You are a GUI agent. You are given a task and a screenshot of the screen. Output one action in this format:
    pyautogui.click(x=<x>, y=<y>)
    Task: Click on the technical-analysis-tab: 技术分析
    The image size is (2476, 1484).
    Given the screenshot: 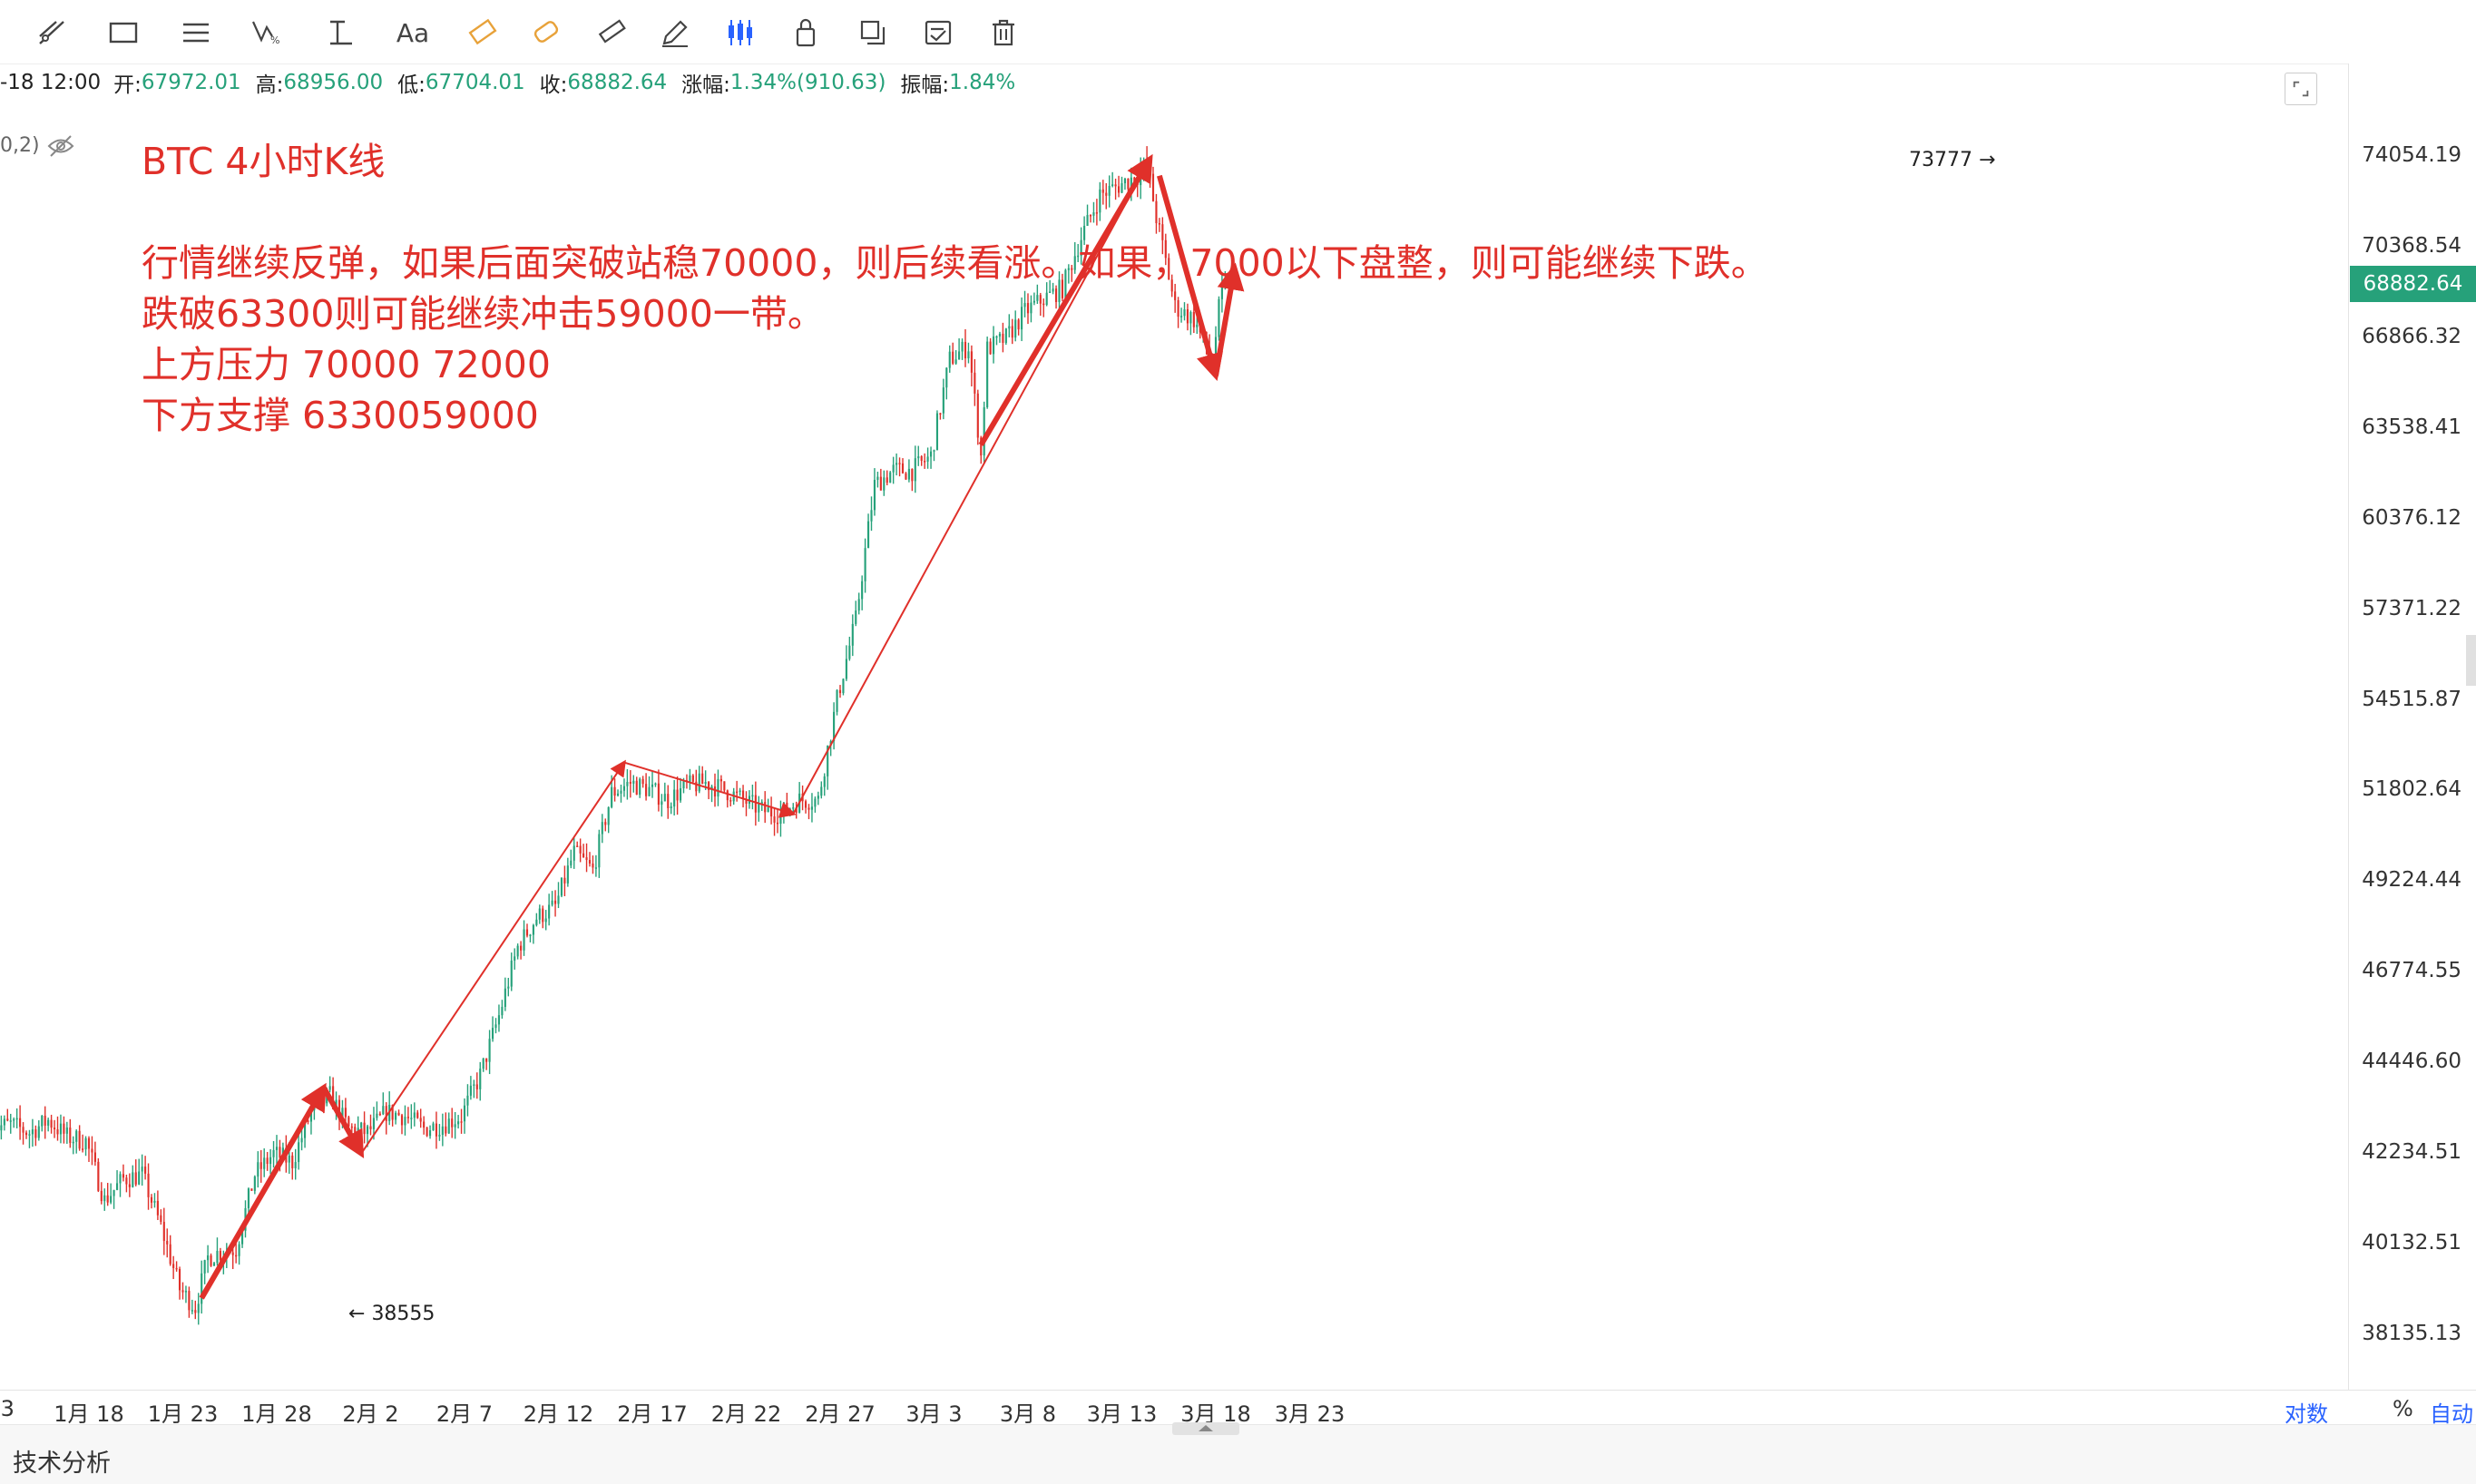 What is the action you would take?
    pyautogui.click(x=62, y=1464)
    